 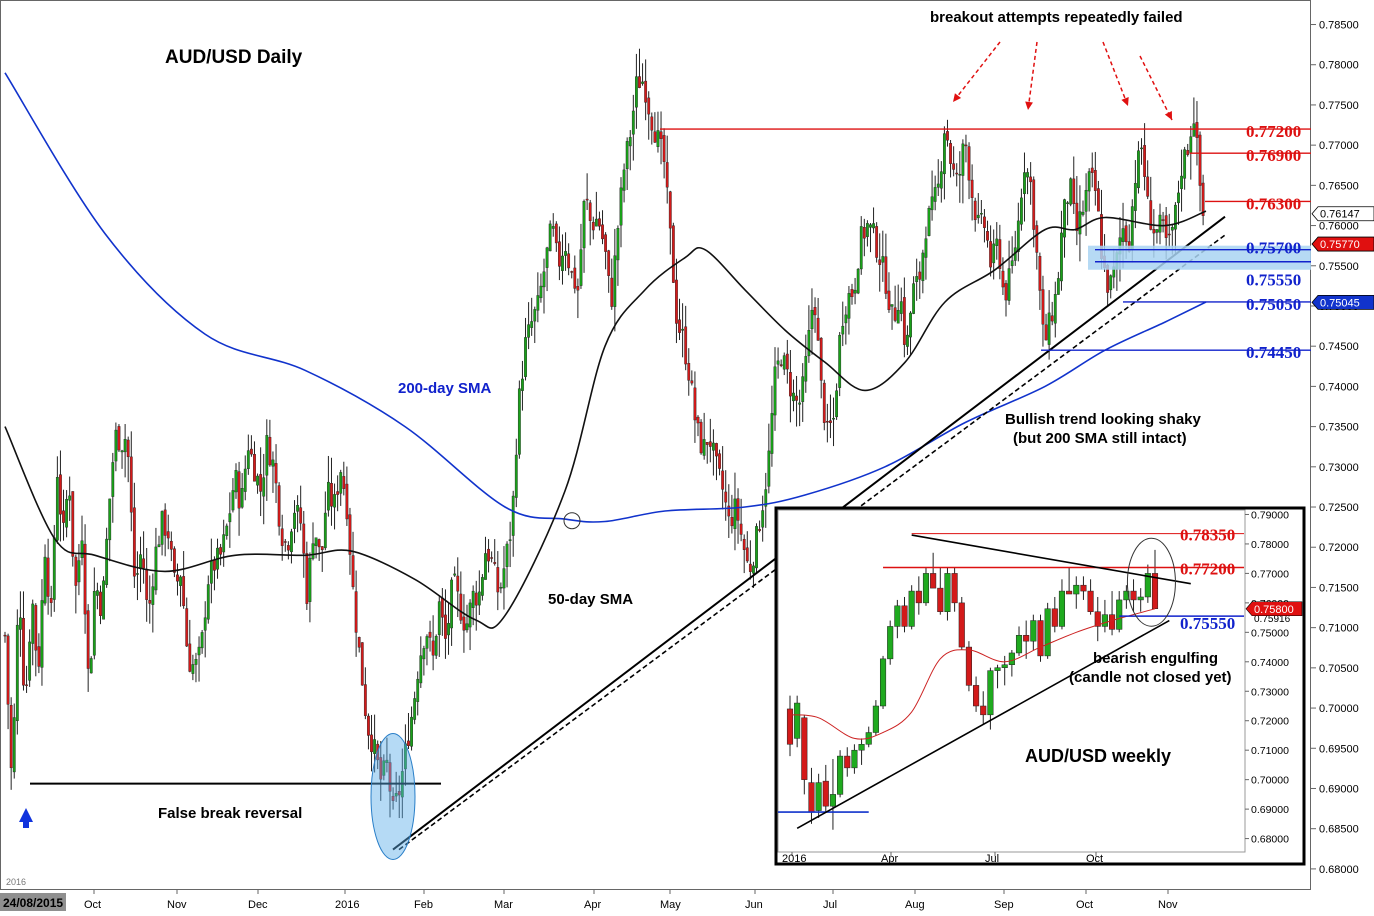 What do you see at coordinates (1339, 870) in the screenshot?
I see `daily-y-tick-label: 0.68000` at bounding box center [1339, 870].